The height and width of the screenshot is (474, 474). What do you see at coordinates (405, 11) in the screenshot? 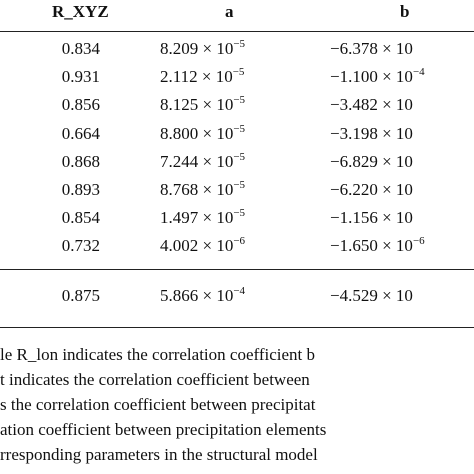
I see `header-b: b` at bounding box center [405, 11].